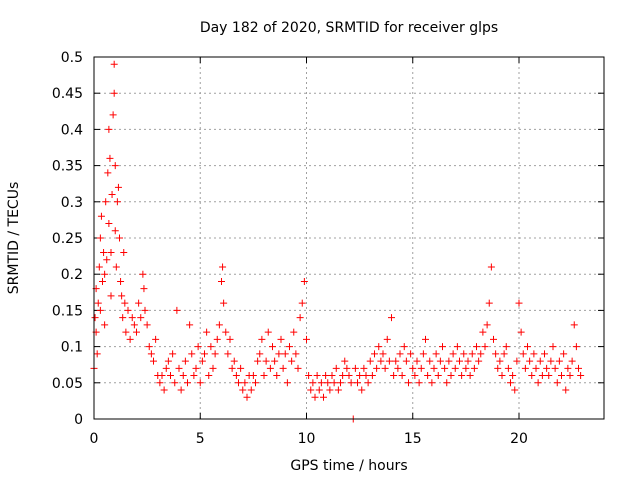  What do you see at coordinates (94, 439) in the screenshot?
I see `x-tick-label: 0` at bounding box center [94, 439].